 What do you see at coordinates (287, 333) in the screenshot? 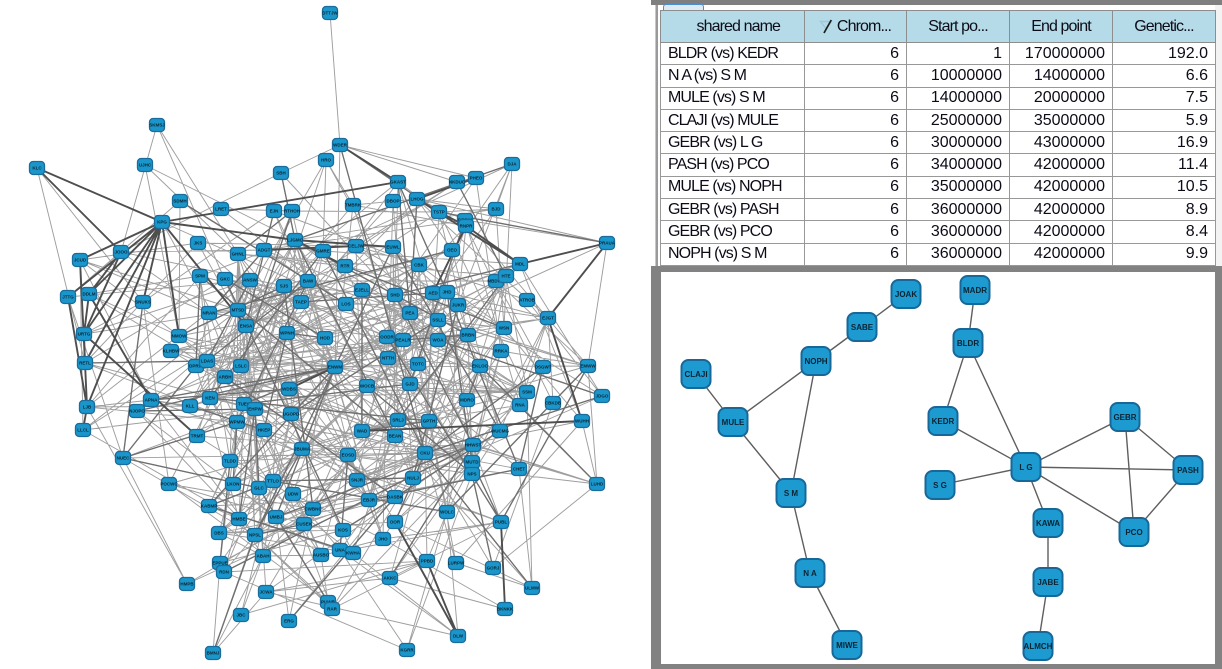
I see `svg-text: WPNH` at bounding box center [287, 333].